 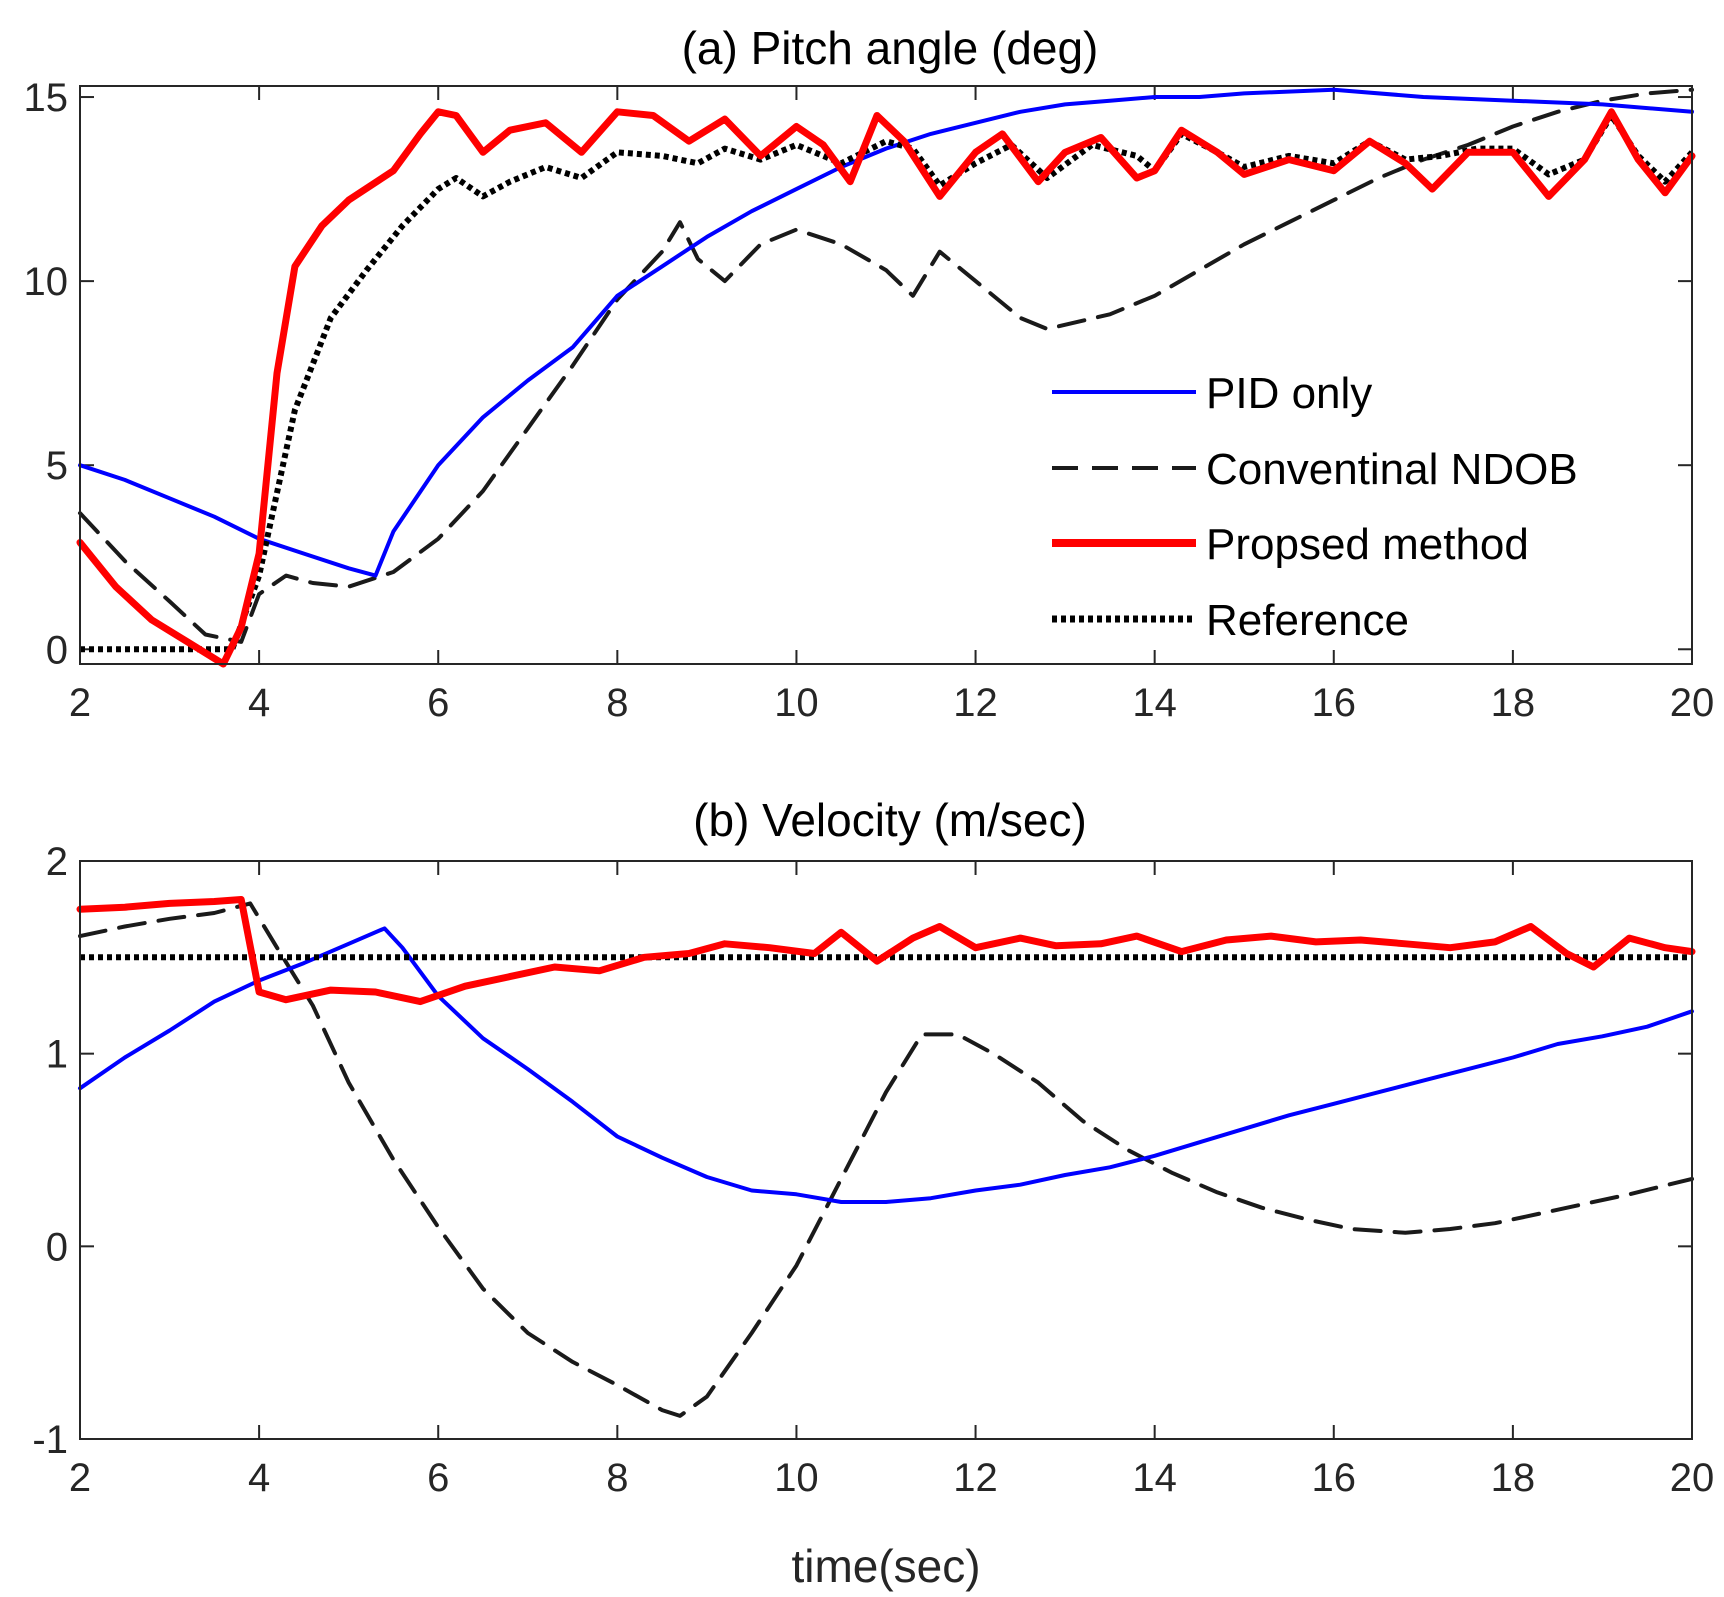 I want to click on legend-label-pid: PID only, so click(x=1289, y=393).